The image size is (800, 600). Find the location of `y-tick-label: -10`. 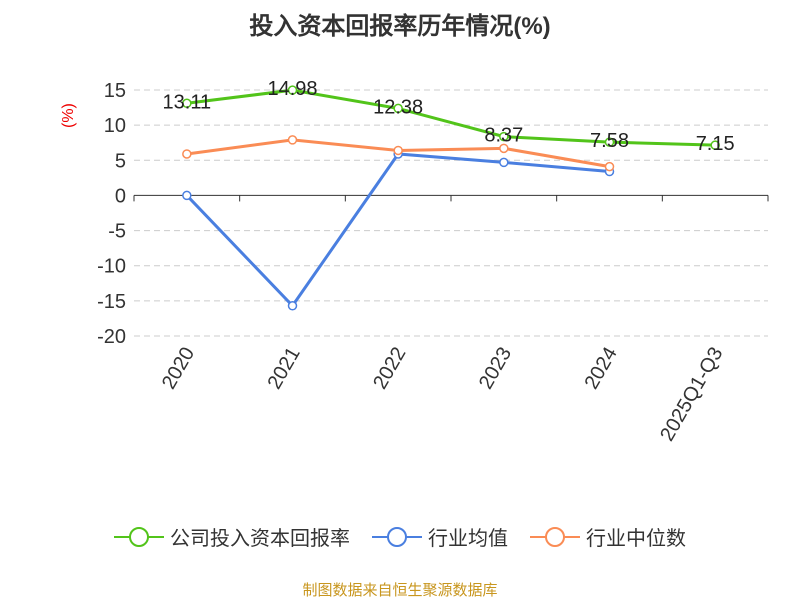

y-tick-label: -10 is located at coordinates (111, 267).